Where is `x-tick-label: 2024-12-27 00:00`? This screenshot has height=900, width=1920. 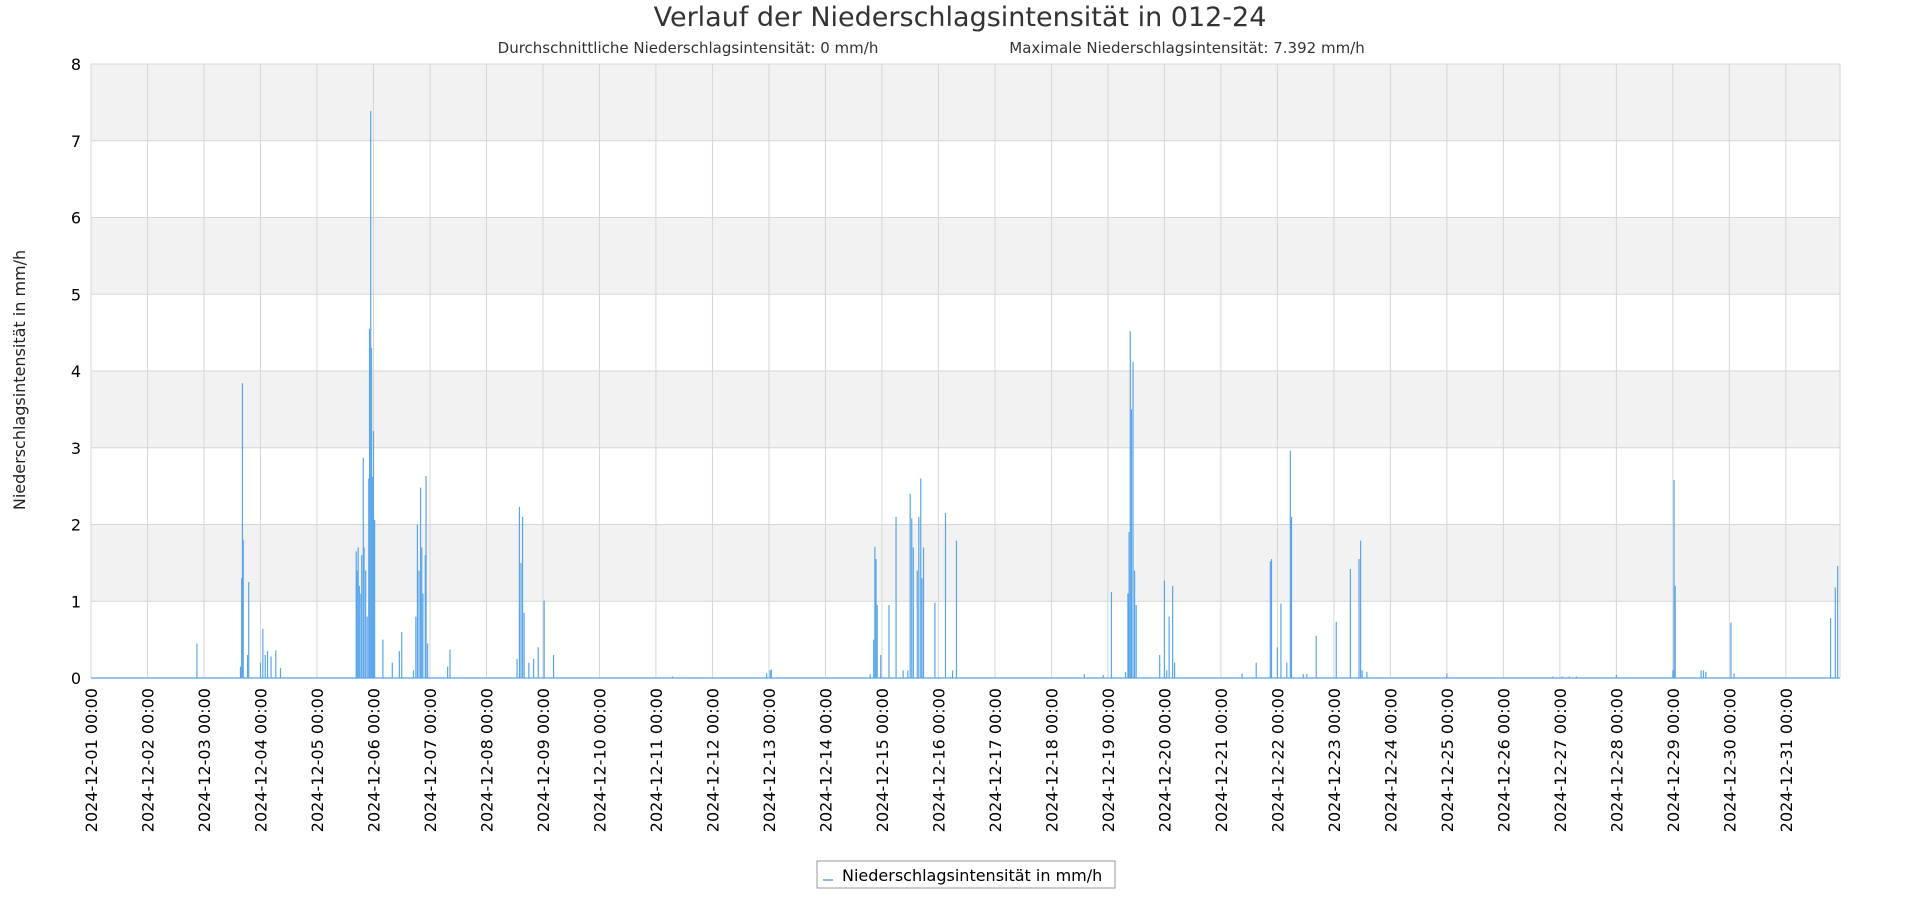
x-tick-label: 2024-12-27 00:00 is located at coordinates (1560, 760).